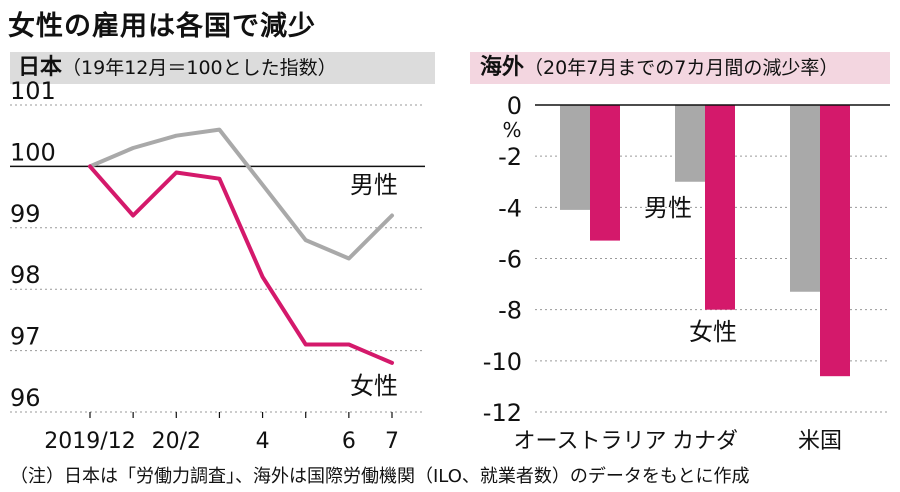  What do you see at coordinates (33, 91) in the screenshot?
I see `japan-y-tick-label: 101` at bounding box center [33, 91].